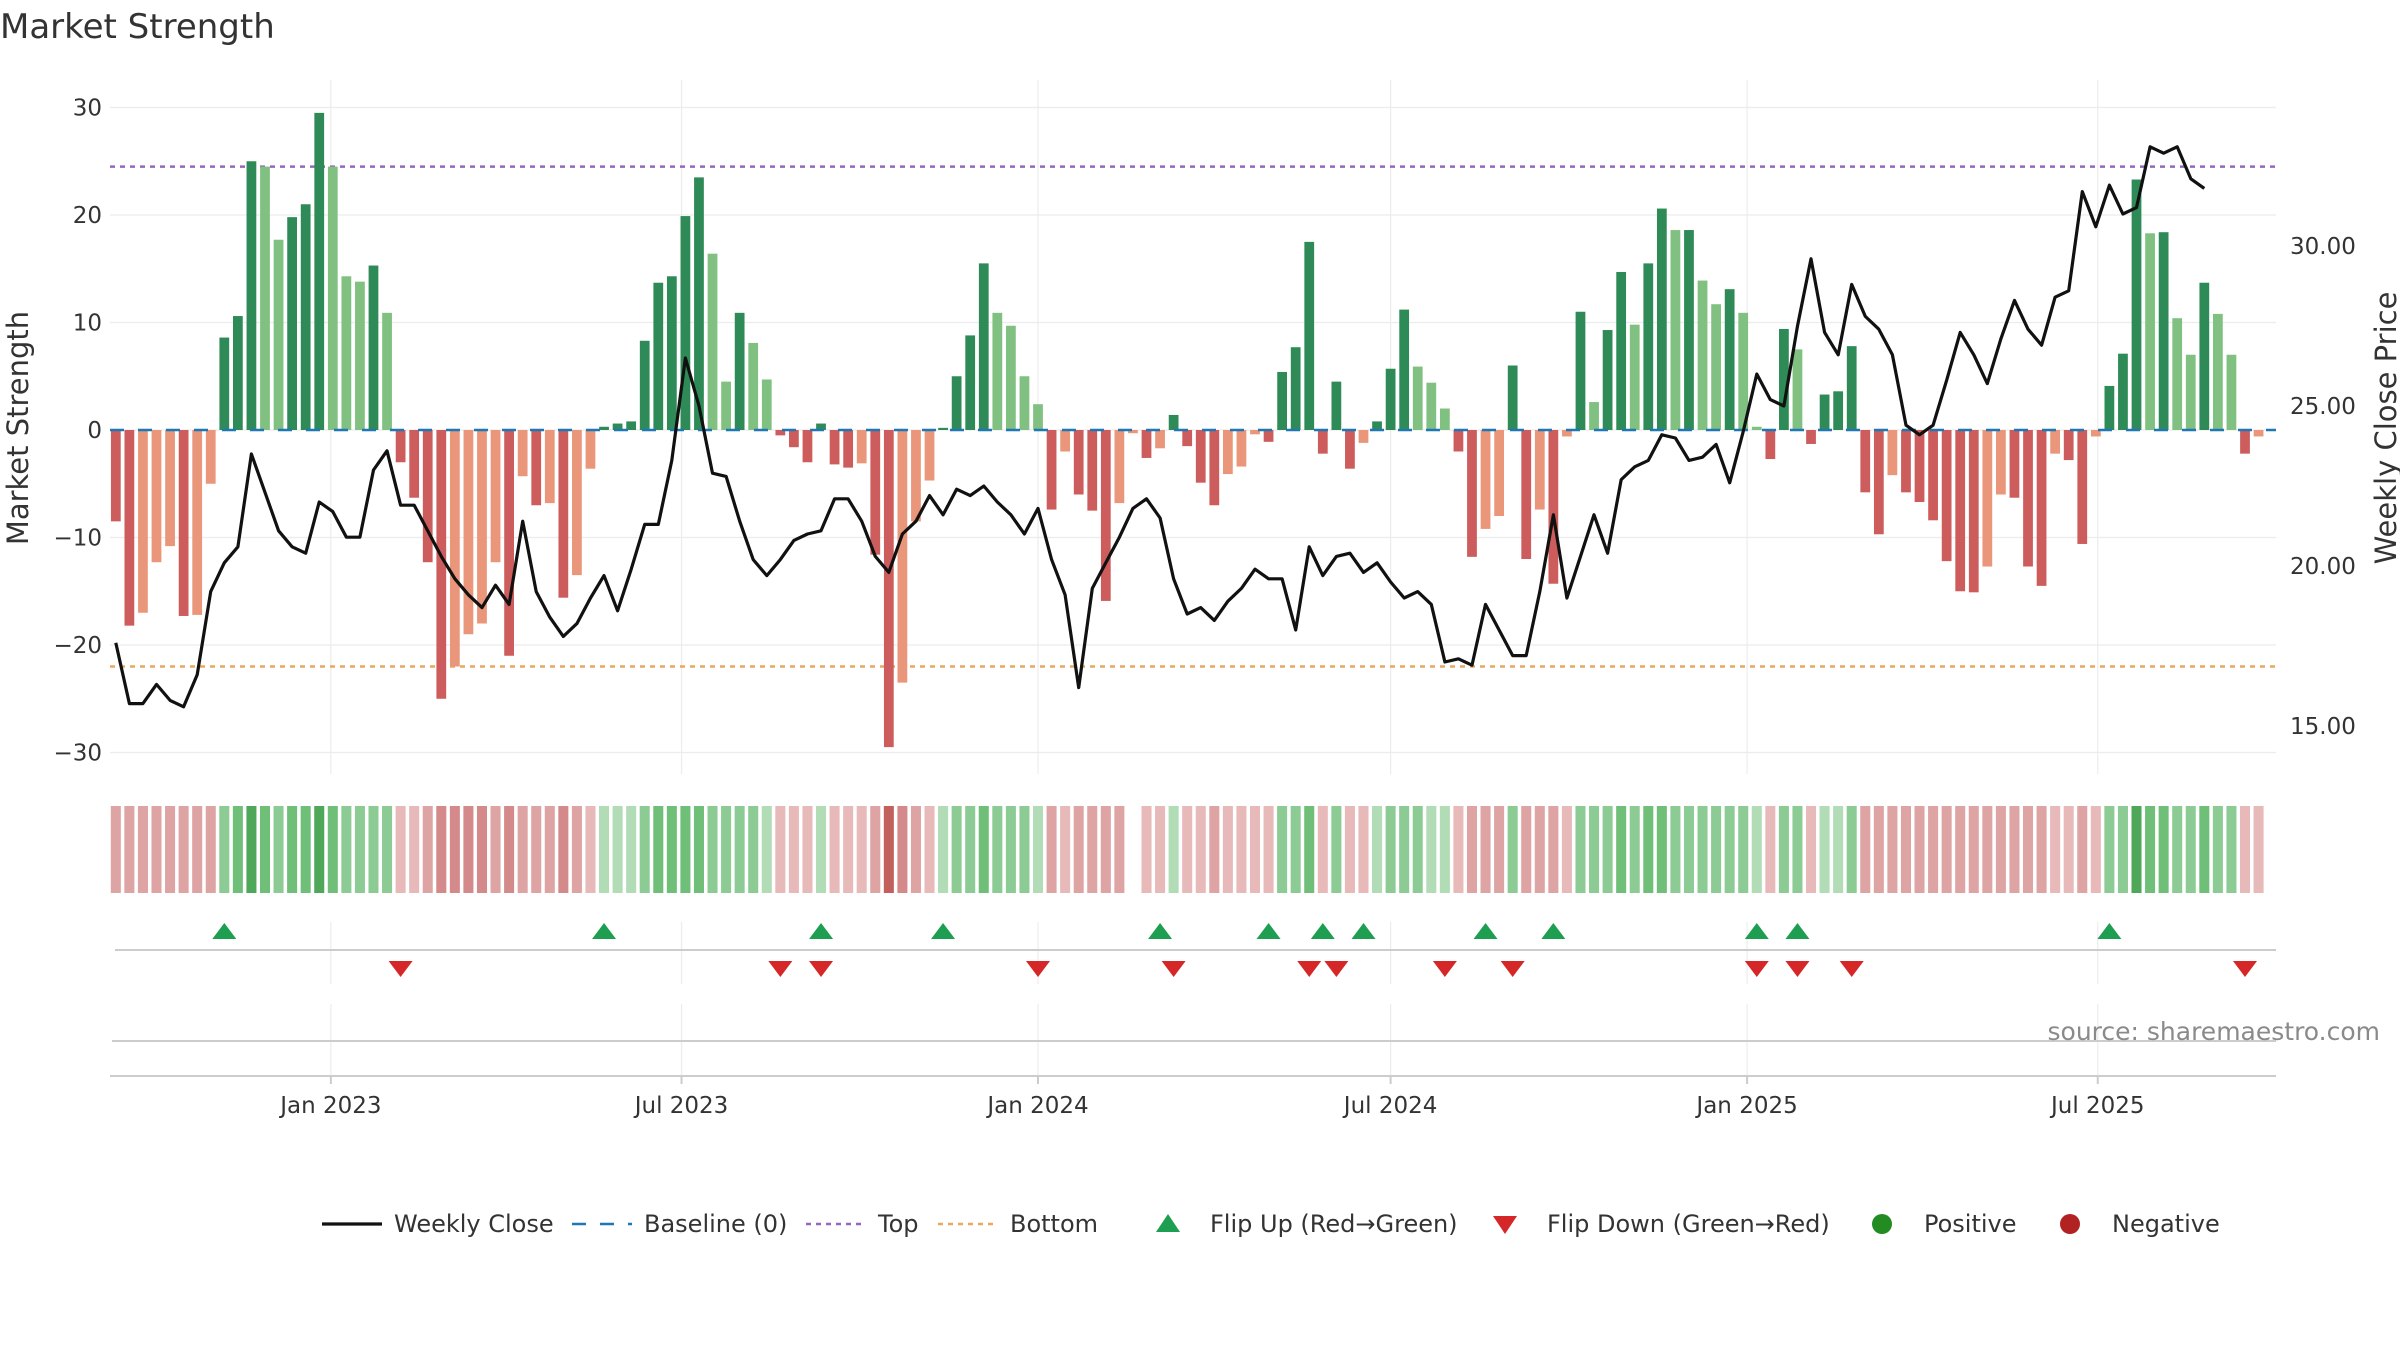 The image size is (2400, 1350). I want to click on y-axis-title-left: Market Strength, so click(18, 428).